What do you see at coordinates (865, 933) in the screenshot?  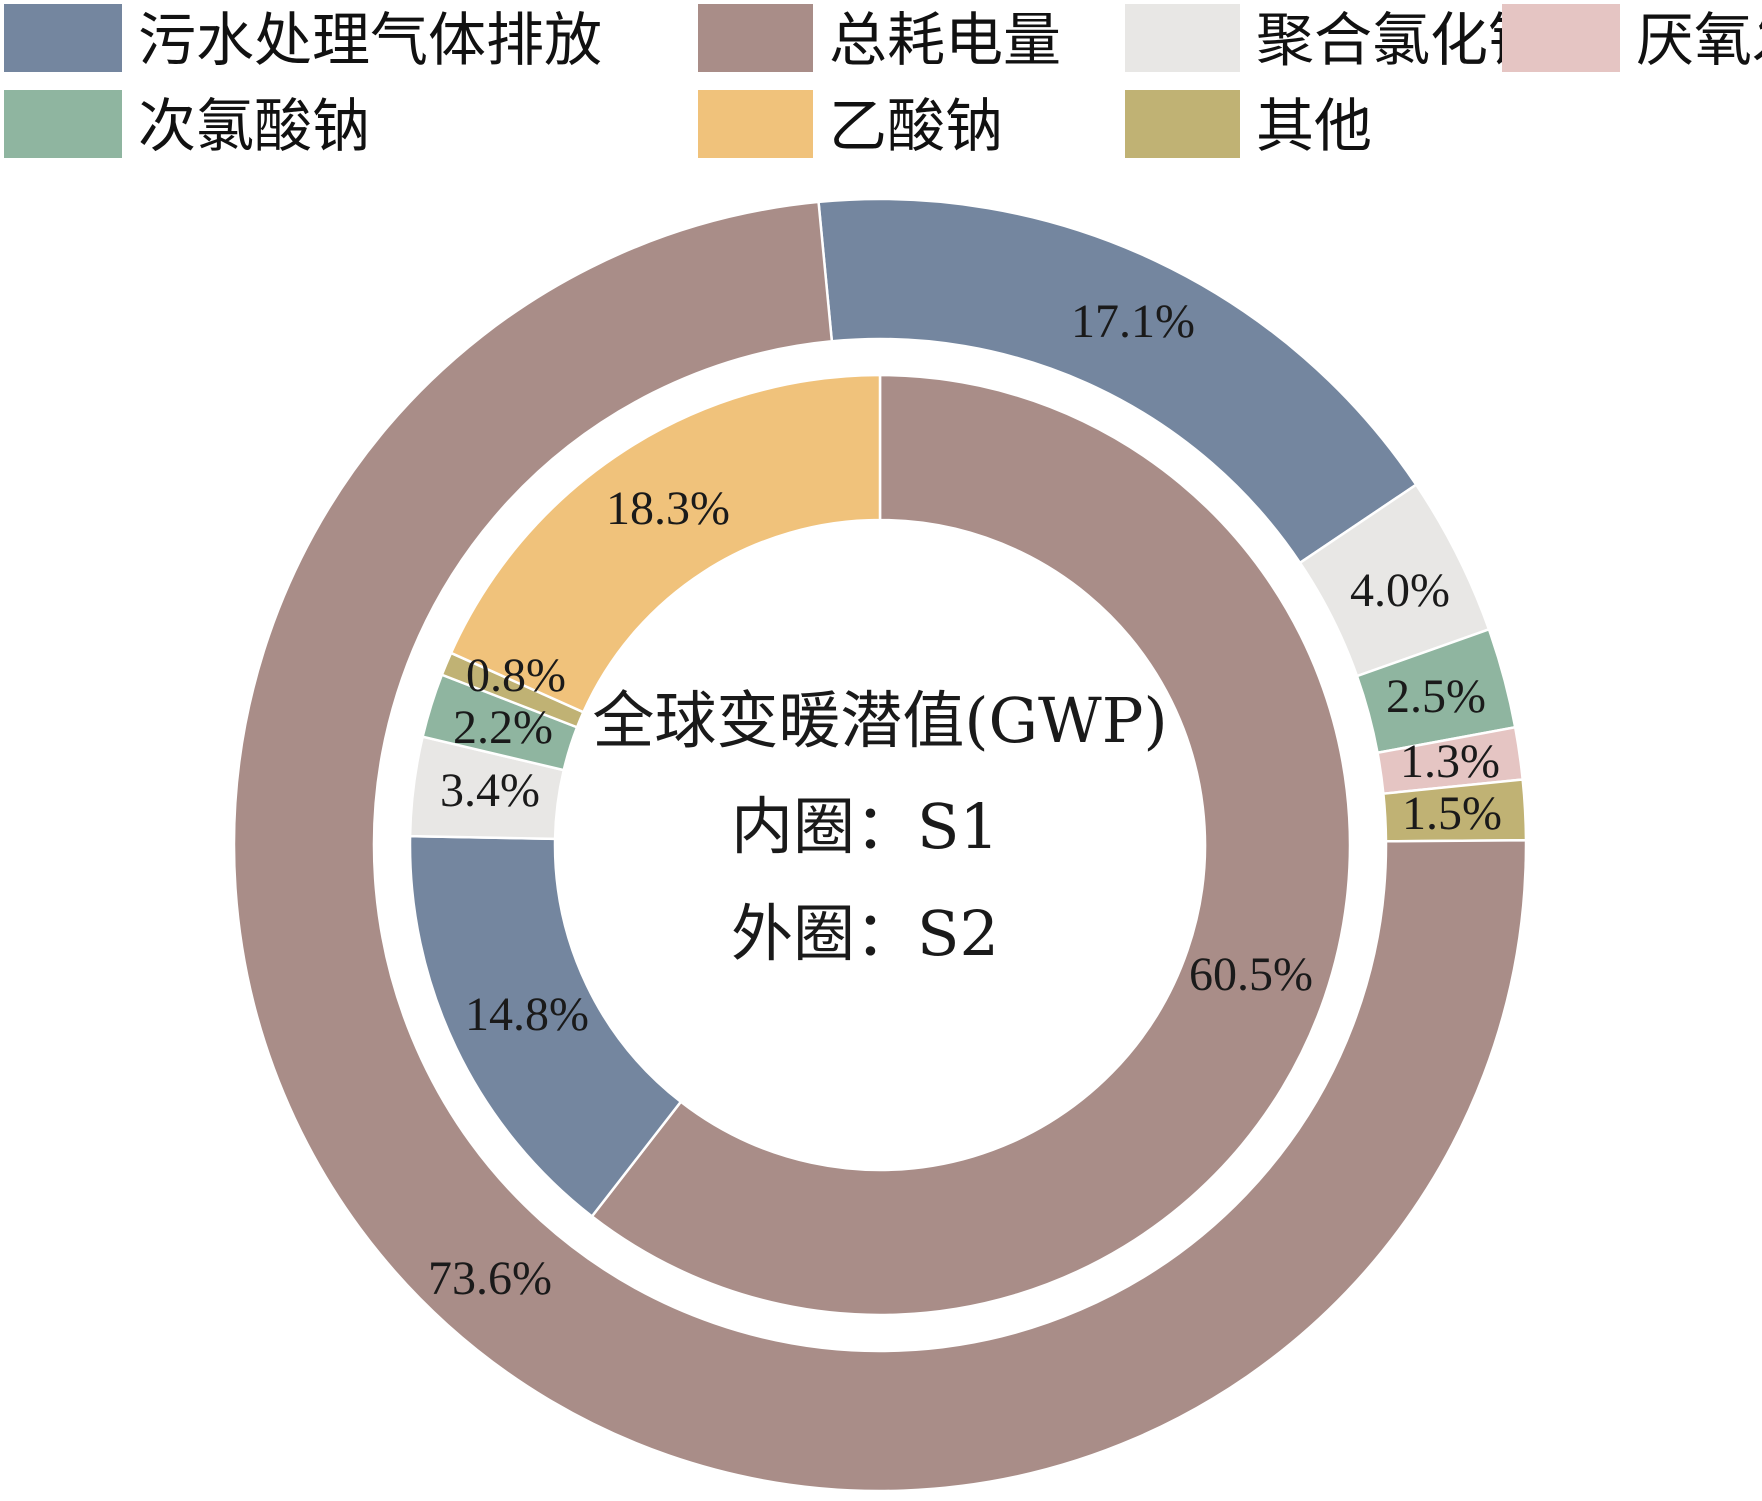 I see `center-outer-note: 外圈：S2` at bounding box center [865, 933].